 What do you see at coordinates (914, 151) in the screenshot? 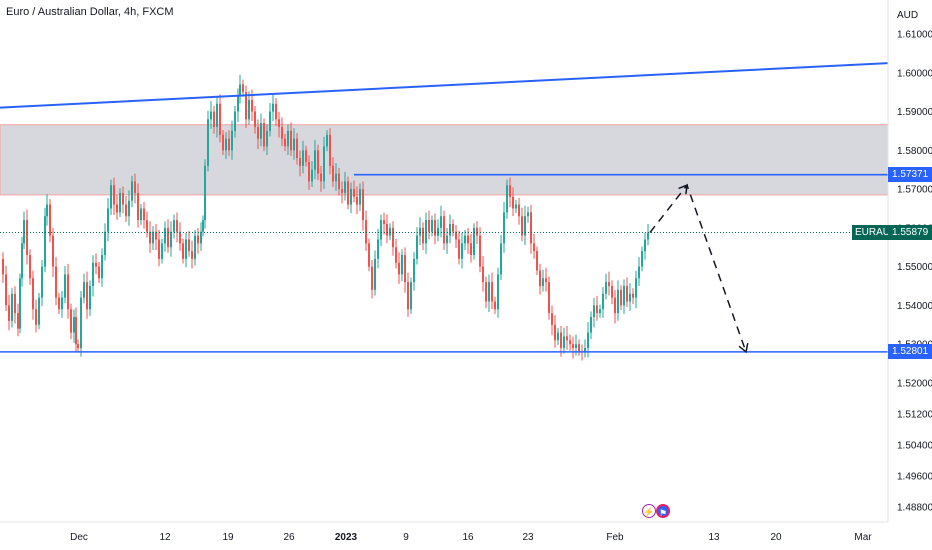
I see `y-tick-label: 1.58000` at bounding box center [914, 151].